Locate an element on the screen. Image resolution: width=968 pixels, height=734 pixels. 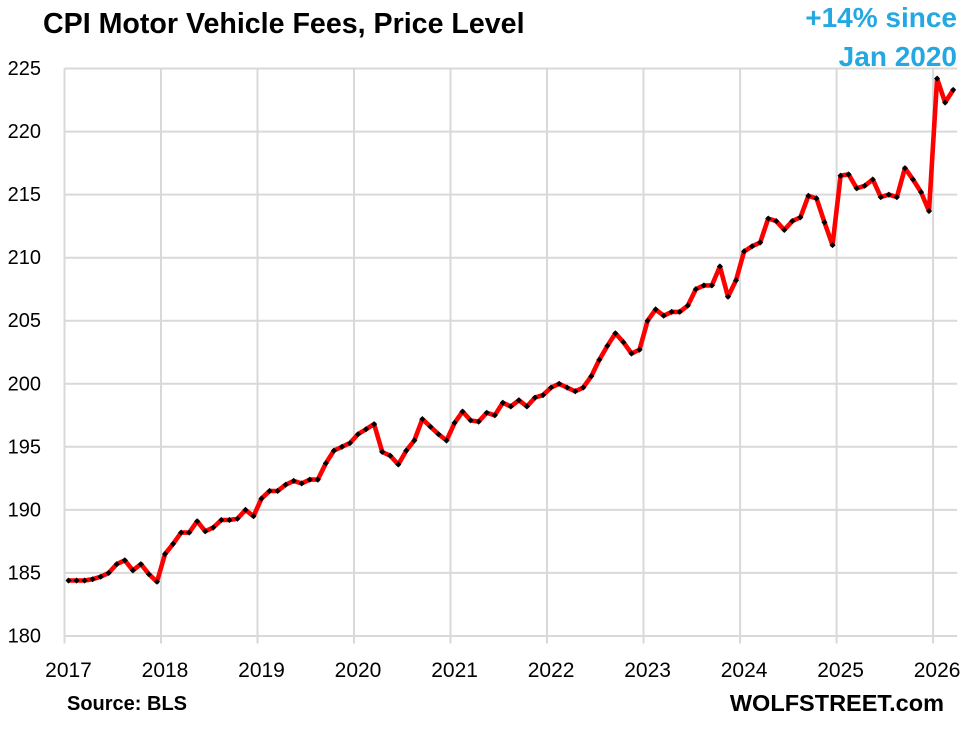
svg-text: 180 is located at coordinates (24, 637).